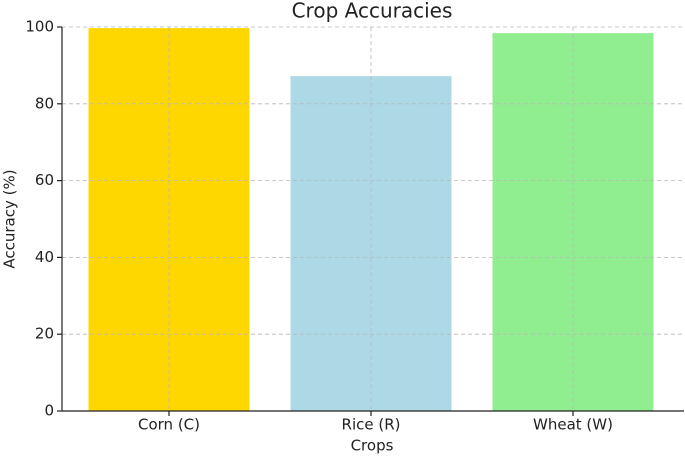 Image resolution: width=685 pixels, height=457 pixels. I want to click on y-axis-label: Accuracy (%), so click(10, 218).